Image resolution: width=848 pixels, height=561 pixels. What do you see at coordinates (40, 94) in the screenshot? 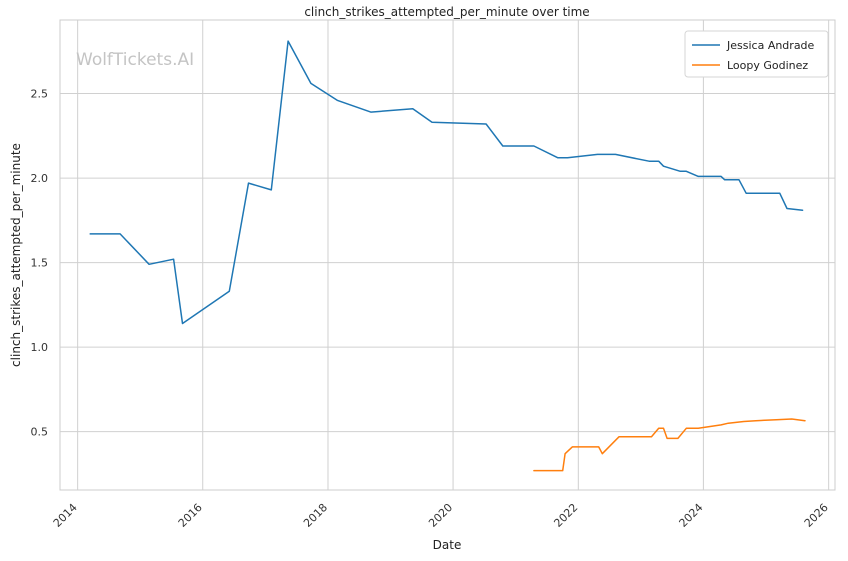
I see `y-tick-label: 2.5` at bounding box center [40, 94].